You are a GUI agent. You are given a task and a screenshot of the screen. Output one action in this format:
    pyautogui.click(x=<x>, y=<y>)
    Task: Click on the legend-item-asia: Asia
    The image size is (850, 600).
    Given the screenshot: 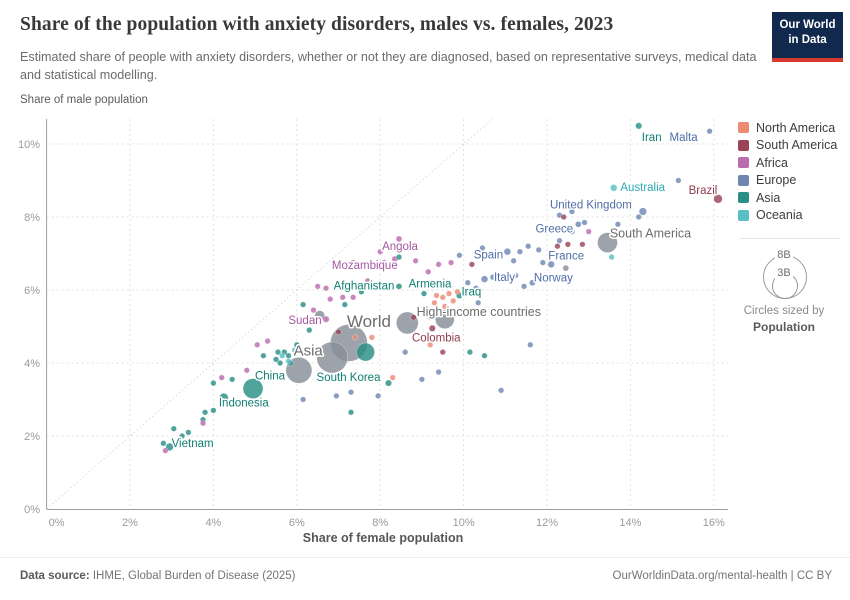 What is the action you would take?
    pyautogui.click(x=793, y=198)
    